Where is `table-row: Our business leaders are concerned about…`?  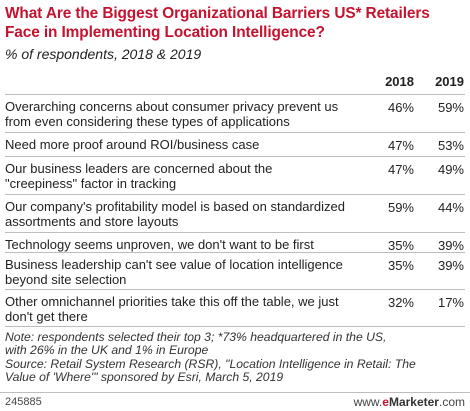
table-row: Our business leaders are concerned about… is located at coordinates (235, 175).